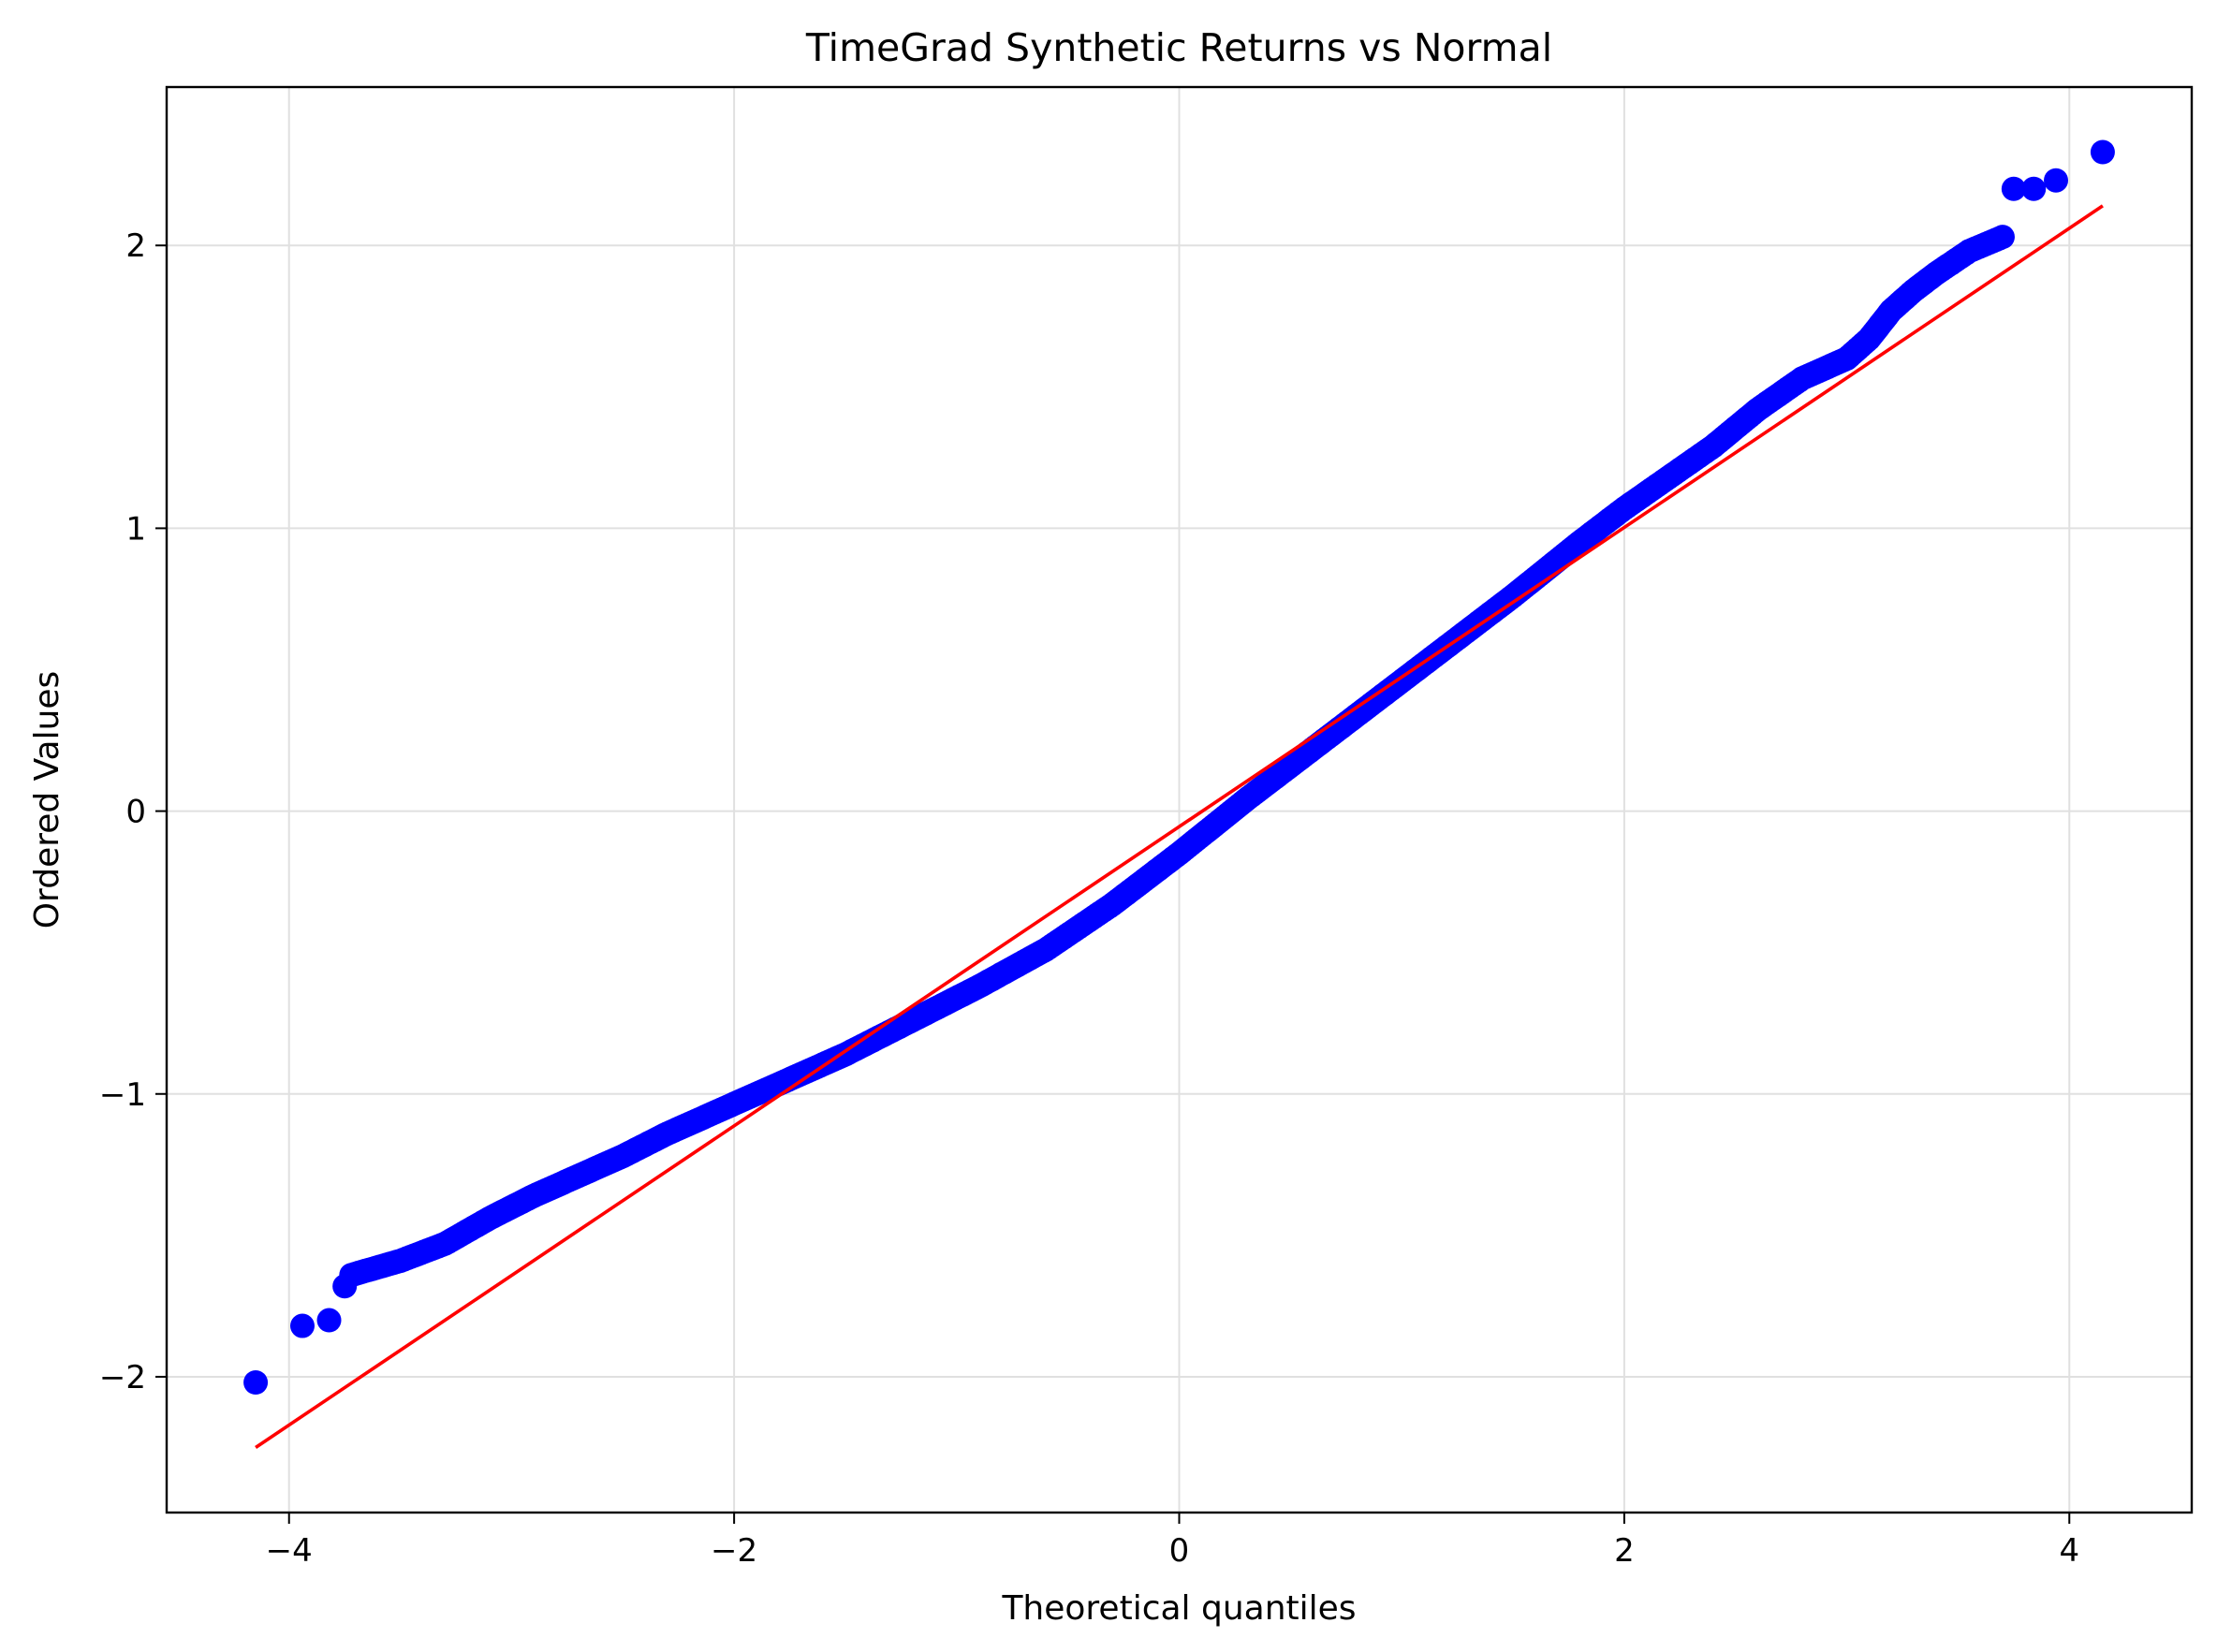  What do you see at coordinates (1179, 1551) in the screenshot?
I see `x-tick-label: 0` at bounding box center [1179, 1551].